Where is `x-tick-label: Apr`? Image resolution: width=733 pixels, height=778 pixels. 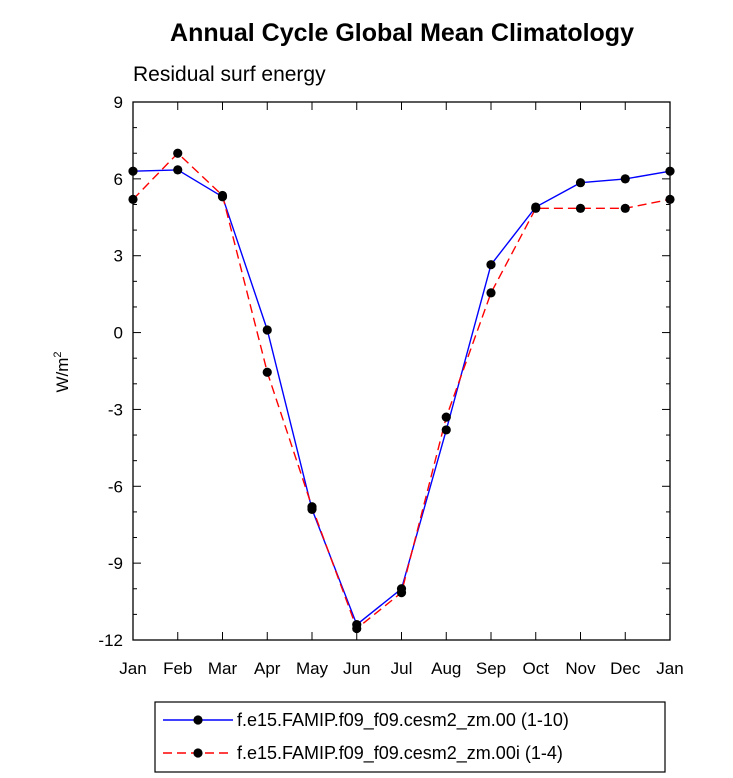
x-tick-label: Apr is located at coordinates (267, 668).